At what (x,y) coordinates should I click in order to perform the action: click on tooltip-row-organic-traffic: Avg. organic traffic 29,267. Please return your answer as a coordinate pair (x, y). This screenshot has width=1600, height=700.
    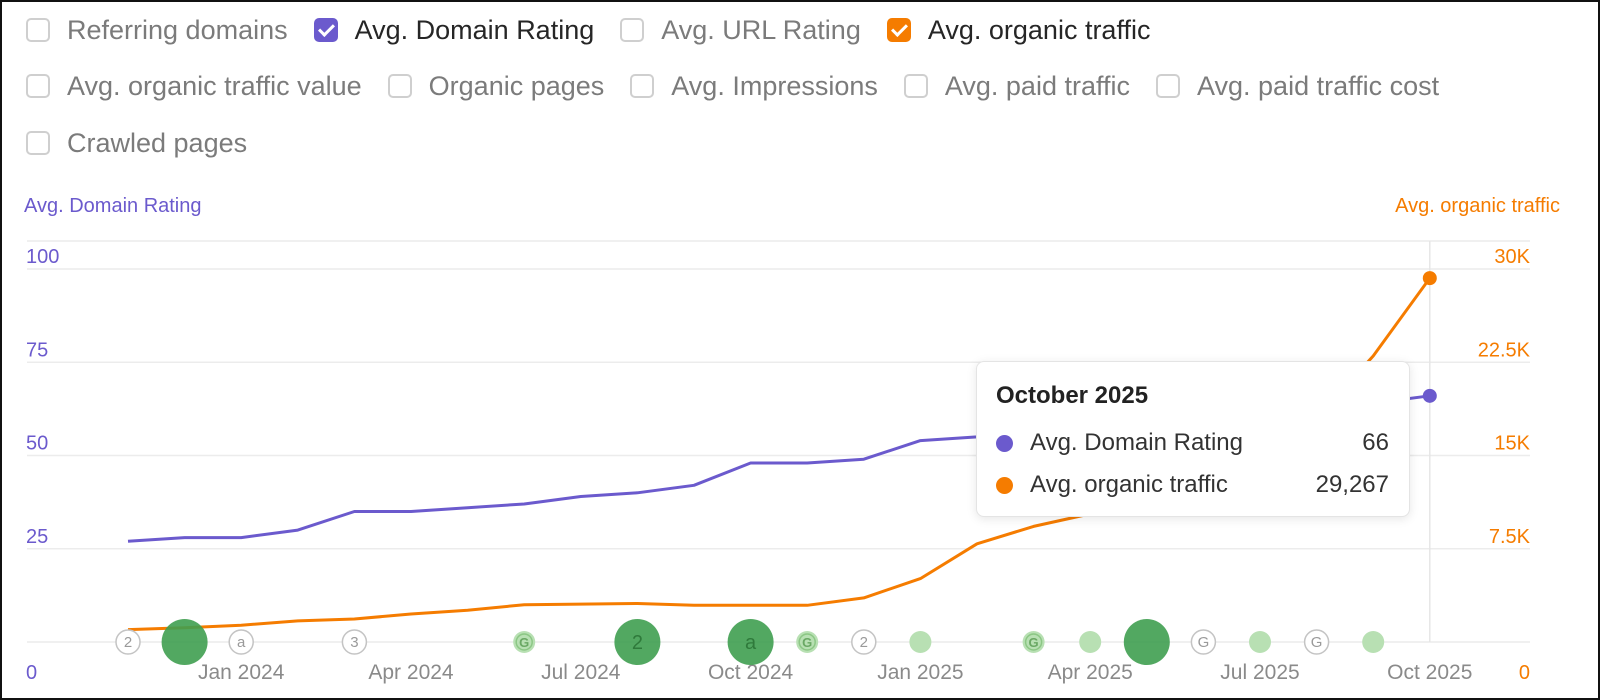
    Looking at the image, I should click on (1192, 485).